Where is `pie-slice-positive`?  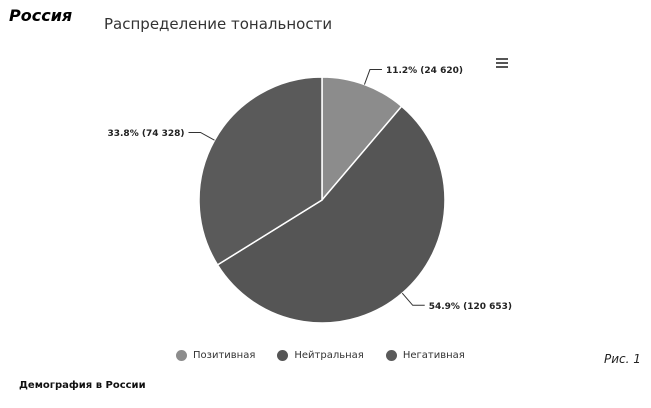
pie-slice-positive is located at coordinates (362, 139).